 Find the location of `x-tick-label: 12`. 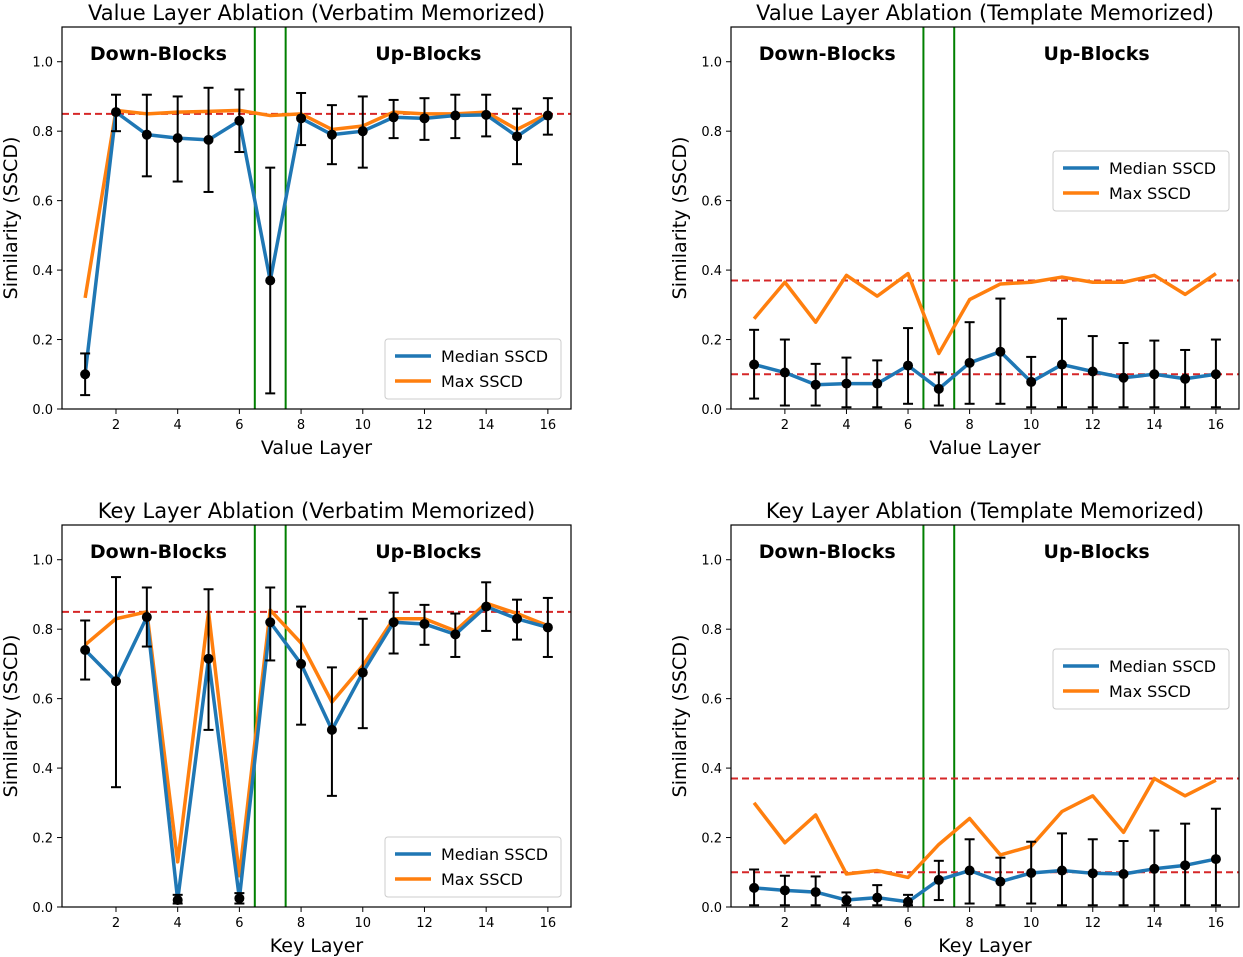

x-tick-label: 12 is located at coordinates (424, 923).